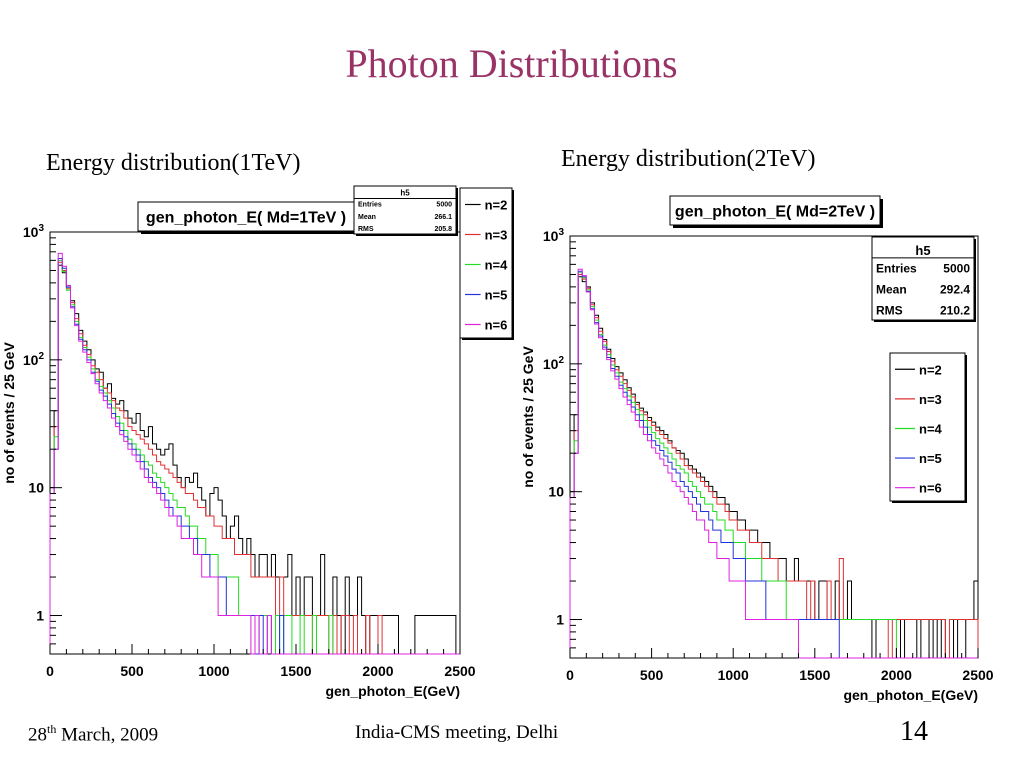 The width and height of the screenshot is (1023, 767). I want to click on stats-mean-value: 266.1, so click(443, 217).